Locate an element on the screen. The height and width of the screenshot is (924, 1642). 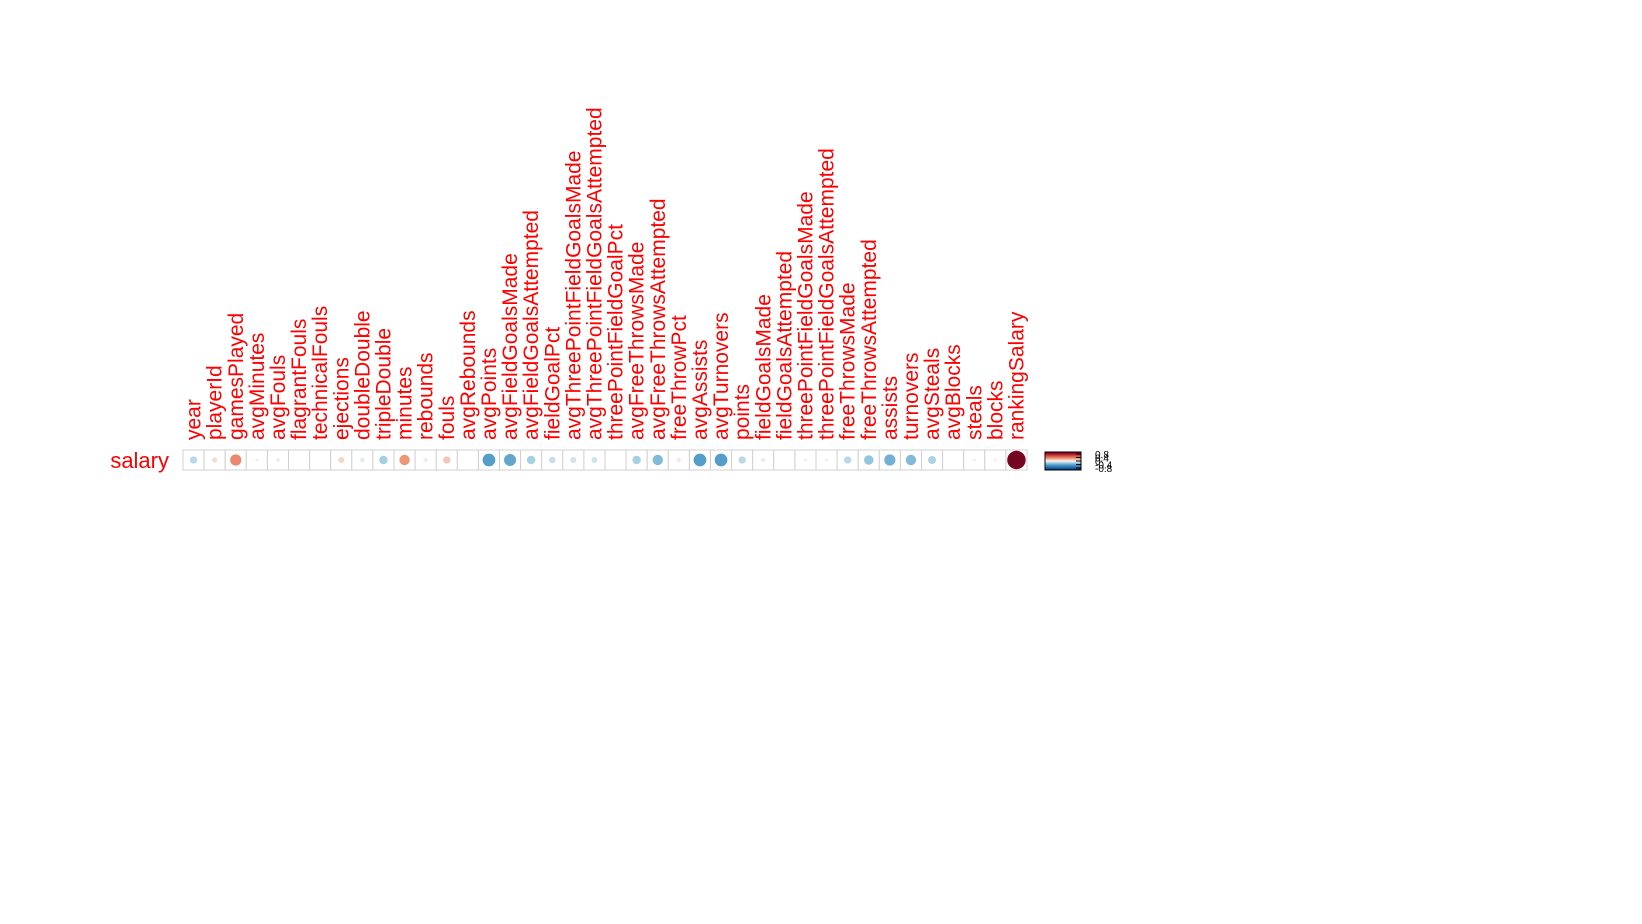
column-label: points is located at coordinates (742, 412).